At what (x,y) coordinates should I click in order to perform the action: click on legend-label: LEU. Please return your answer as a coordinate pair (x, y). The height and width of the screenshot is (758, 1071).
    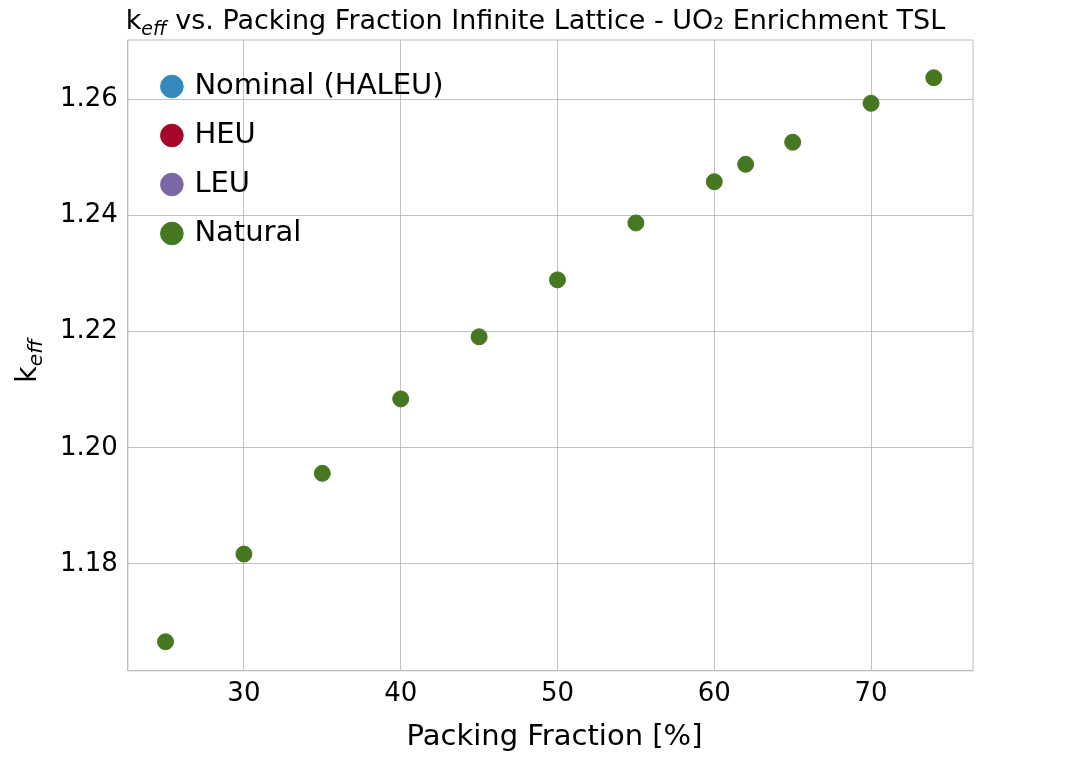
    Looking at the image, I should click on (222, 182).